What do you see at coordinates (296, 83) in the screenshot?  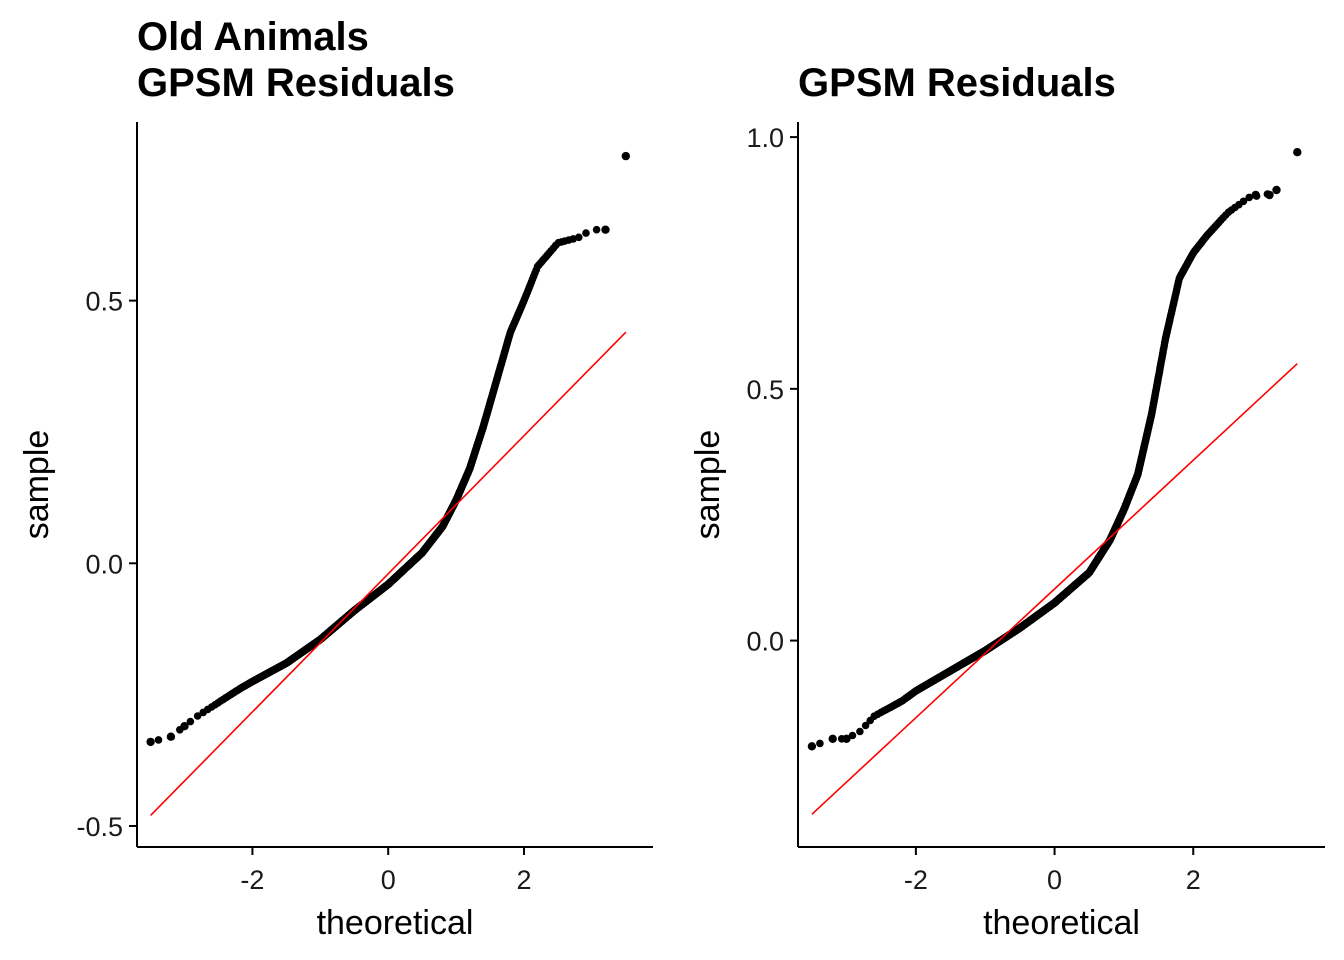 I see `chart-title-line-2: GPSM Residuals` at bounding box center [296, 83].